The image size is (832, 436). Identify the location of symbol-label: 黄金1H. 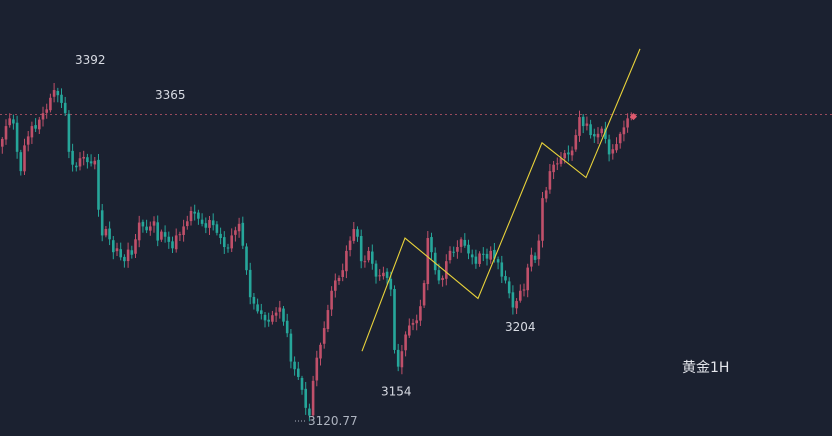
(705, 367).